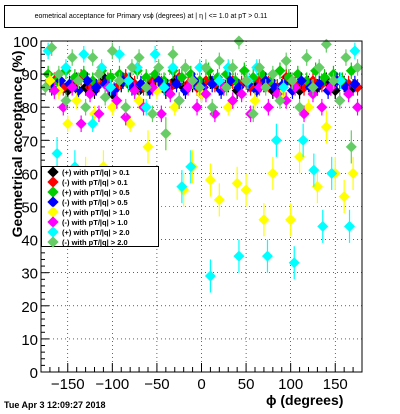 This screenshot has height=414, width=400. What do you see at coordinates (29, 141) in the screenshot?
I see `y-tick-label: 70` at bounding box center [29, 141].